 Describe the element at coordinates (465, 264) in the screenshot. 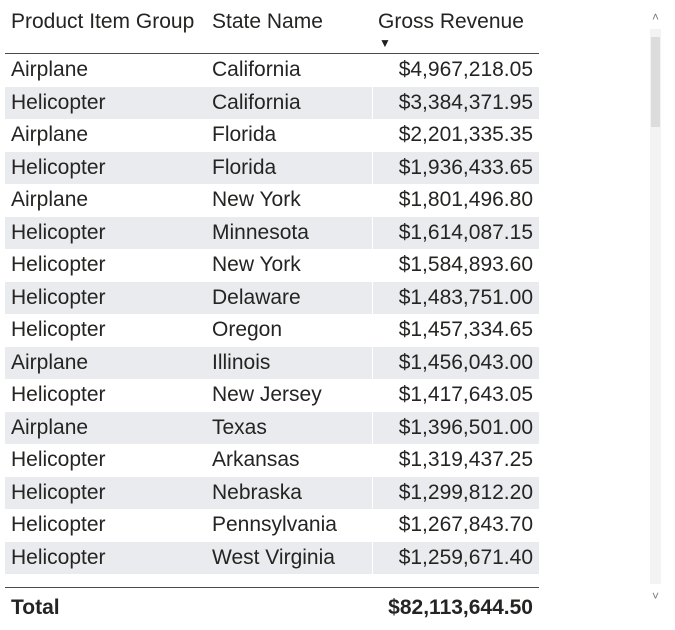

I see `cell-gross-revenue: $1,584,893.60` at that location.